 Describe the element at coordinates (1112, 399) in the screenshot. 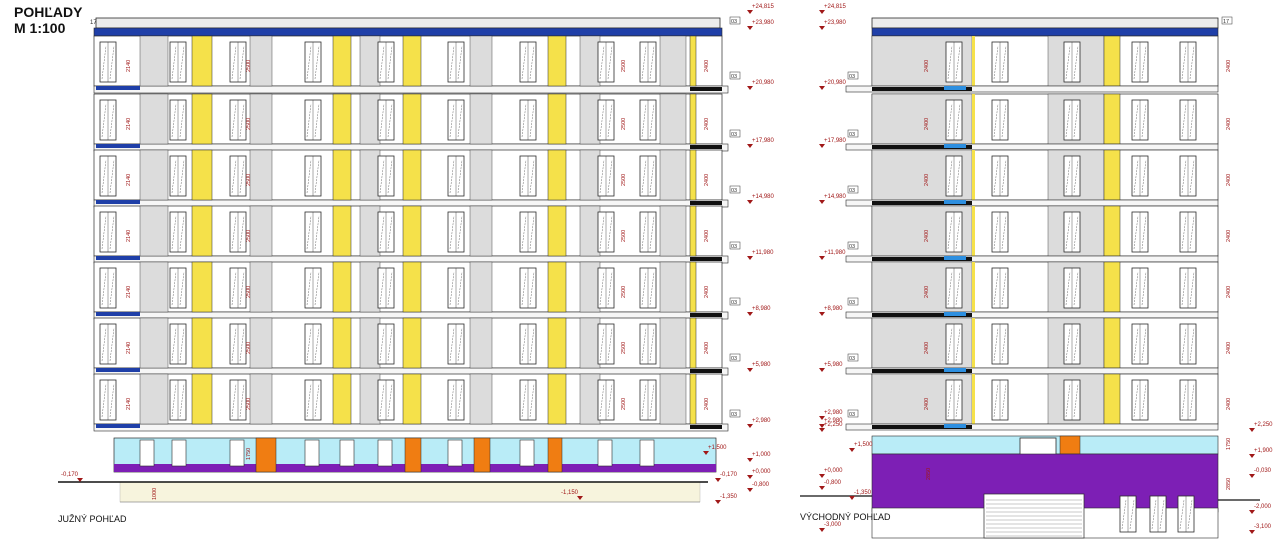

I see `east-yellow-panel` at that location.